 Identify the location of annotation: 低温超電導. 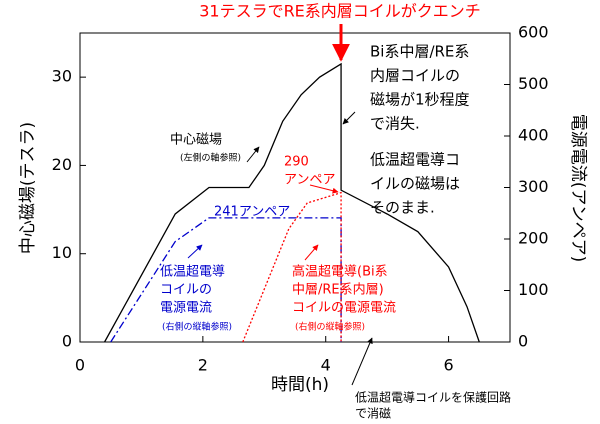
(192, 272).